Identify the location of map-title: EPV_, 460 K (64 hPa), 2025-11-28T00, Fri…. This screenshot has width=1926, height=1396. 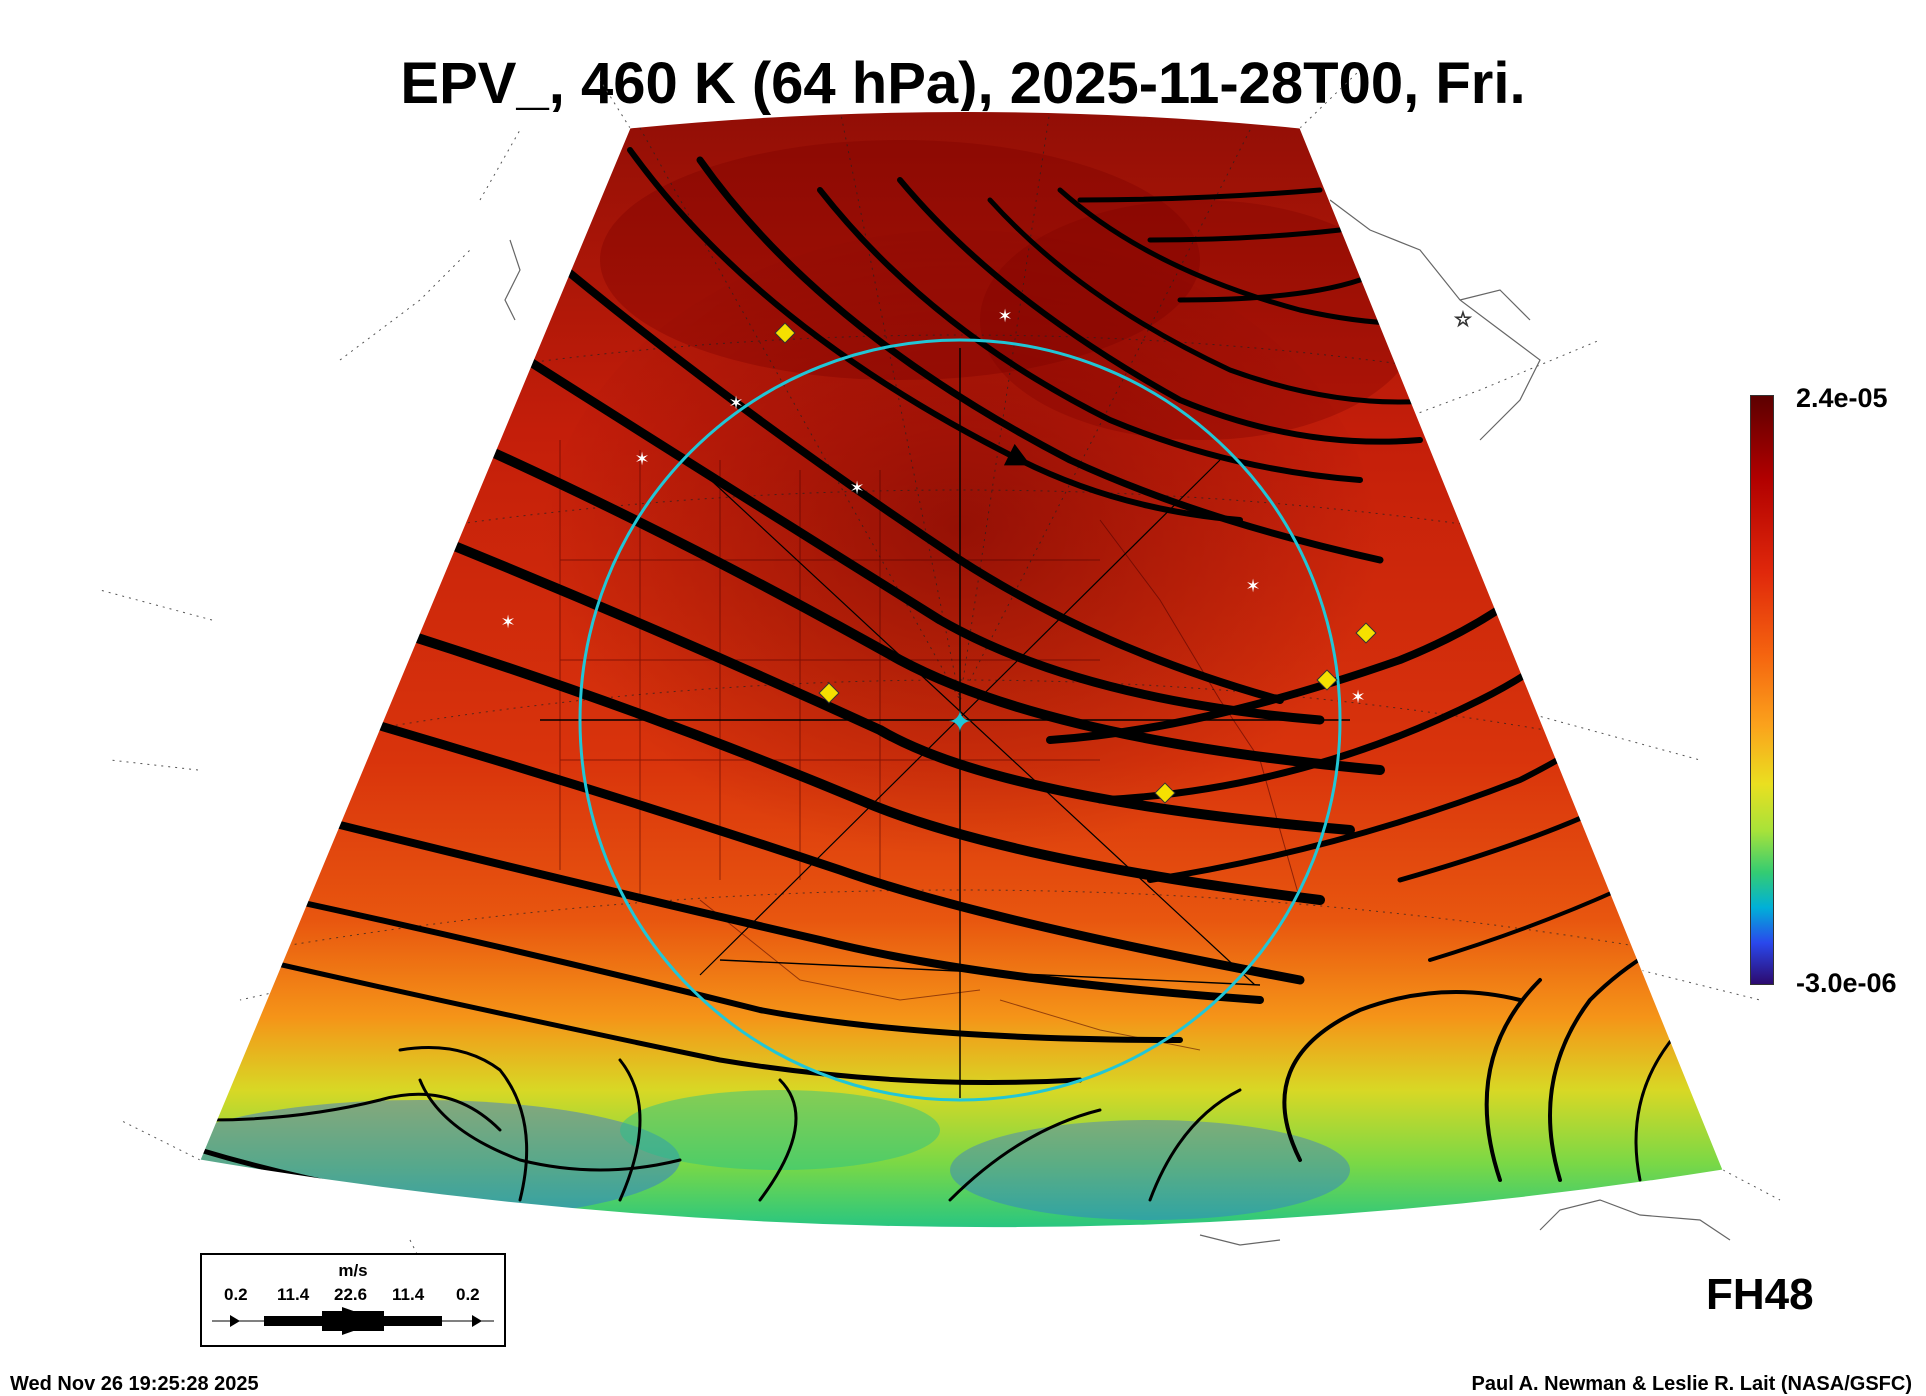
(963, 83).